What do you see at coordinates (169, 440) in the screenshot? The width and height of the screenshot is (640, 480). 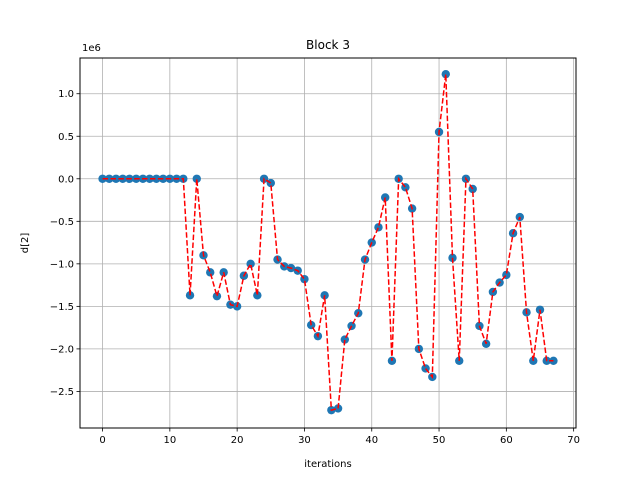 I see `x-tick-label: 10` at bounding box center [169, 440].